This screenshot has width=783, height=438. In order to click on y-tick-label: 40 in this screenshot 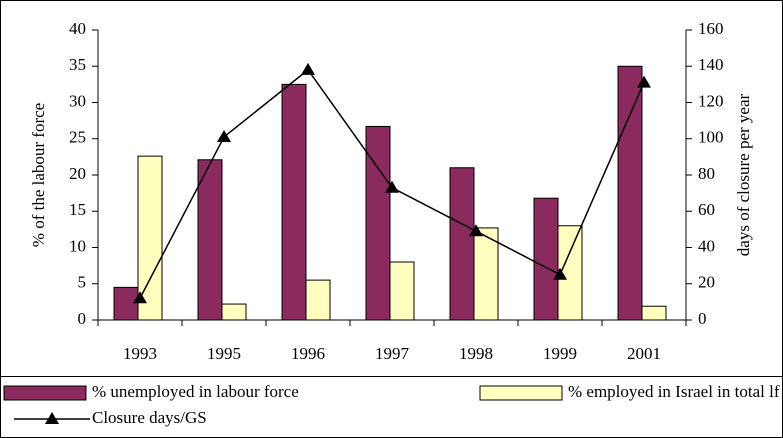, I will do `click(77, 28)`.